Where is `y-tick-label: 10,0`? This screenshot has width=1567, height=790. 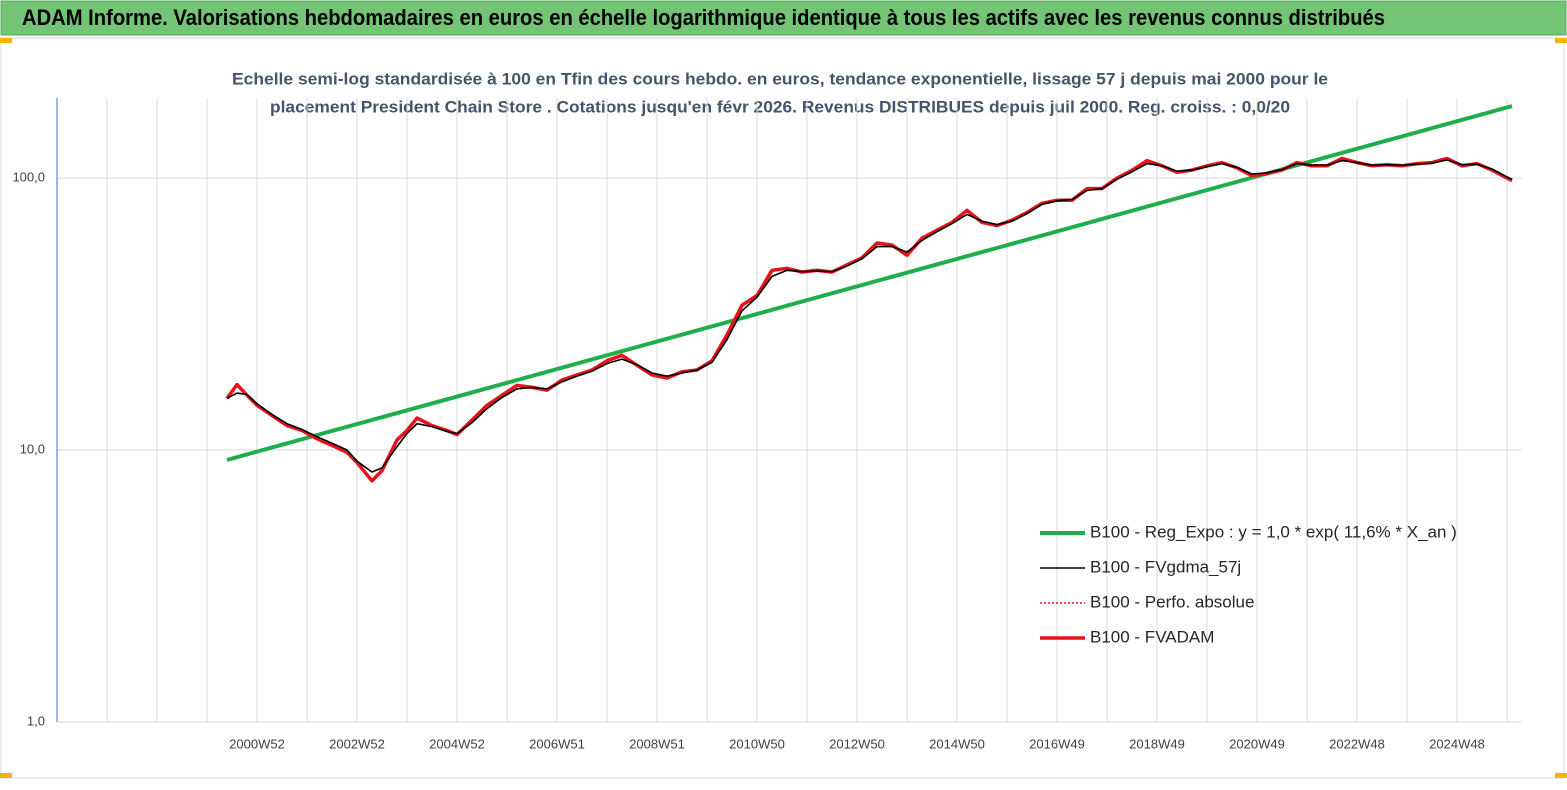
y-tick-label: 10,0 is located at coordinates (32, 448).